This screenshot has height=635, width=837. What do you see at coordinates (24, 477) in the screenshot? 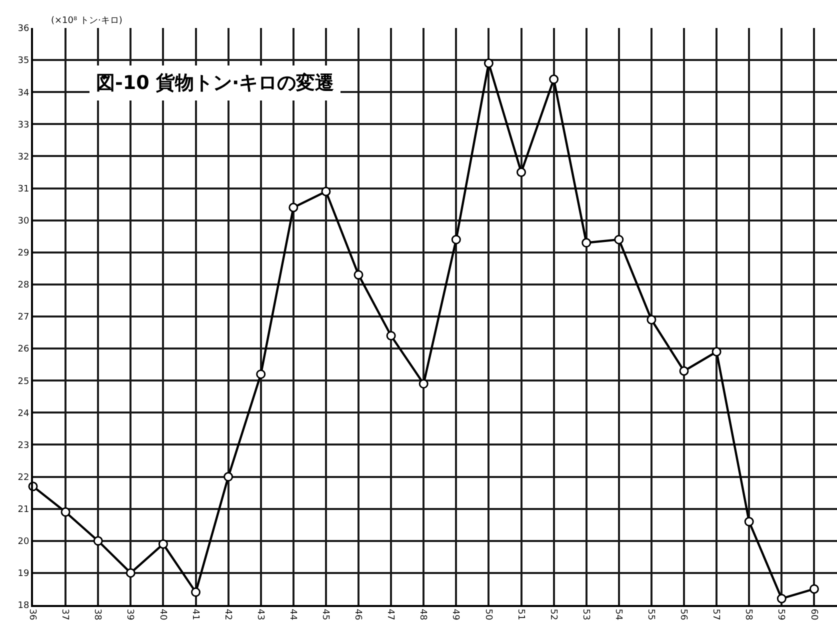
I see `y-tick-label: 22` at bounding box center [24, 477].